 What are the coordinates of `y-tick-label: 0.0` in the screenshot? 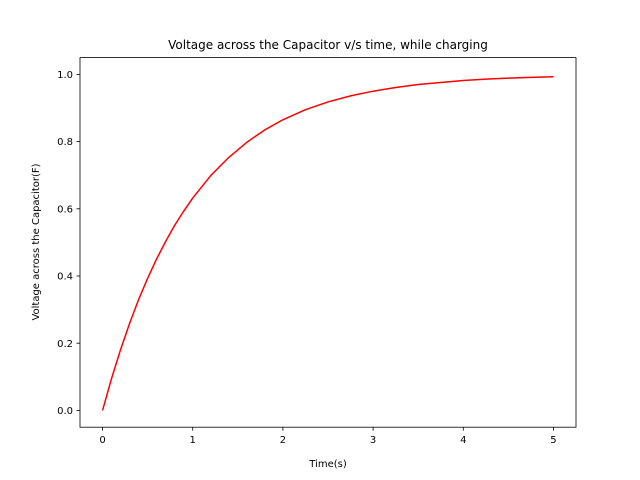 It's located at (65, 411).